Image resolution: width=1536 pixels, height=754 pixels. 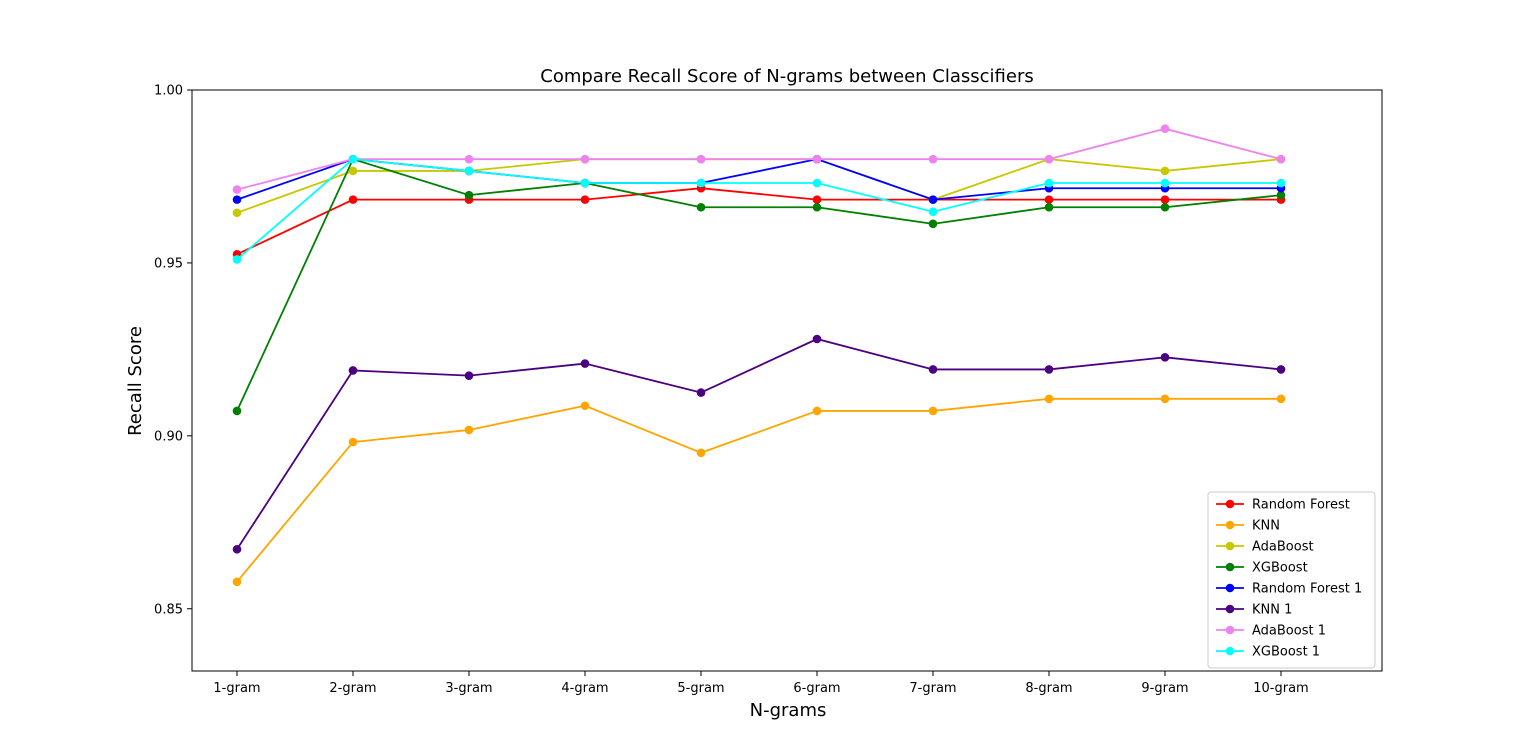 What do you see at coordinates (168, 436) in the screenshot?
I see `y-tick-label: 0.90` at bounding box center [168, 436].